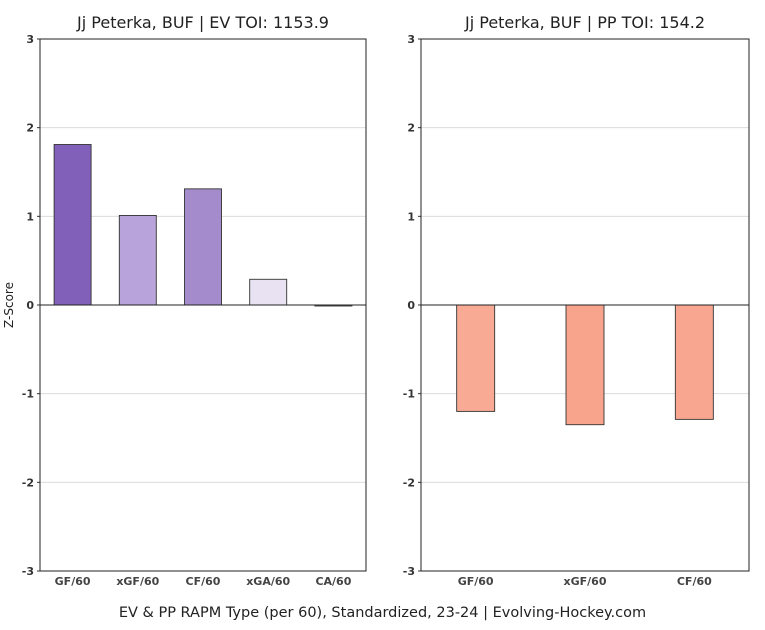 The image size is (765, 630). Describe the element at coordinates (584, 22) in the screenshot. I see `chart-title: Jj Peterka, BUF | PP TOI: 154.2` at that location.